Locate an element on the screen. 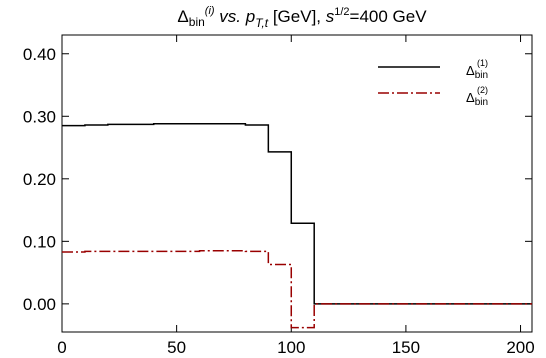 The width and height of the screenshot is (546, 358). title-delta: Δ is located at coordinates (182, 16).